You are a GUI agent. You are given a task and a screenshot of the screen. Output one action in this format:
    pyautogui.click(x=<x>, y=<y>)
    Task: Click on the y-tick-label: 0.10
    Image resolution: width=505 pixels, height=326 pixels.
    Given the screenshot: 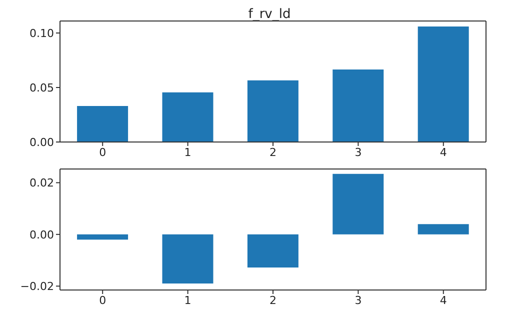 What is the action you would take?
    pyautogui.click(x=42, y=33)
    